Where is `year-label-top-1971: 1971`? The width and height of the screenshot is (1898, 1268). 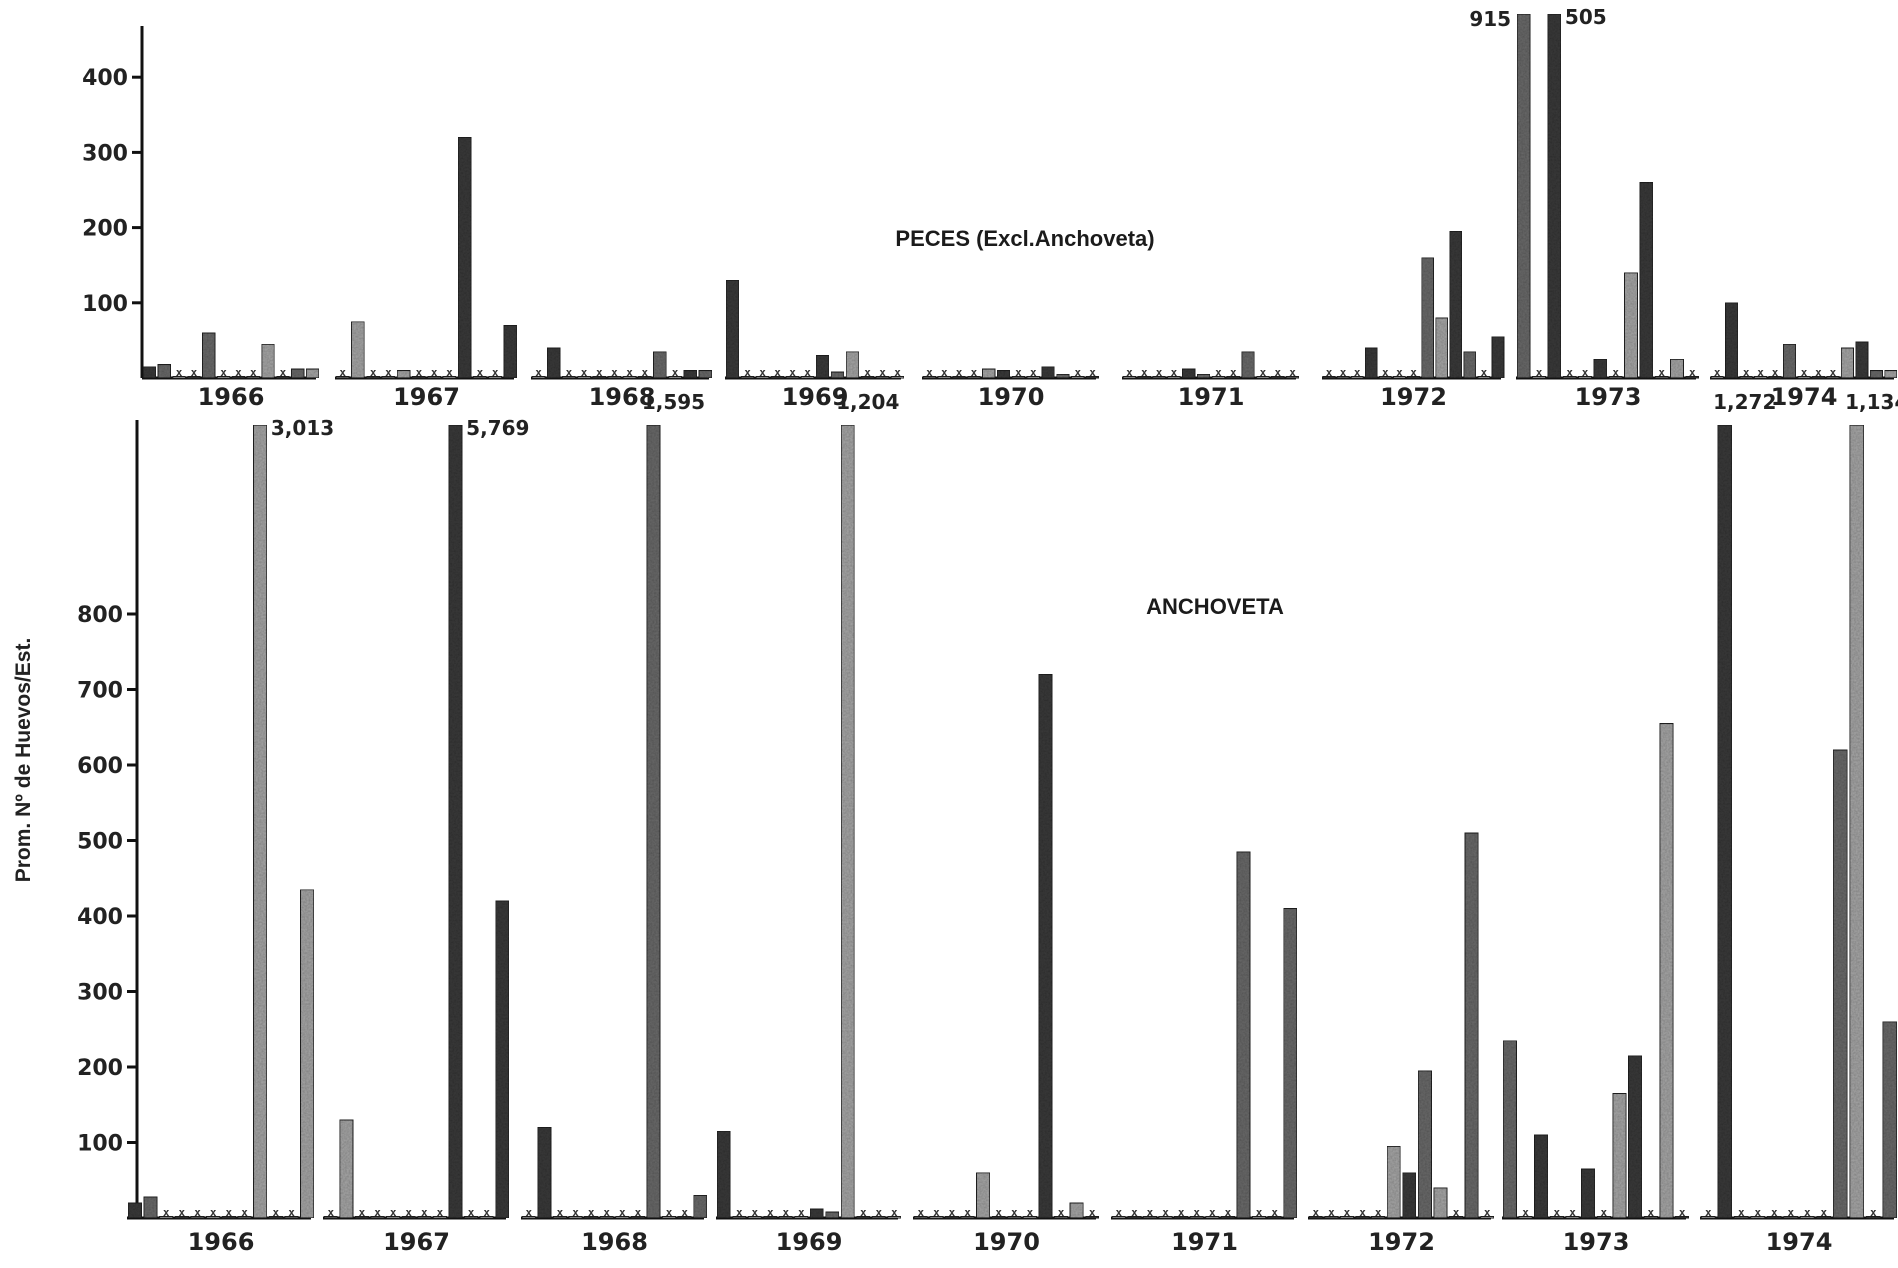
year-label-top-1971: 1971 is located at coordinates (1211, 397).